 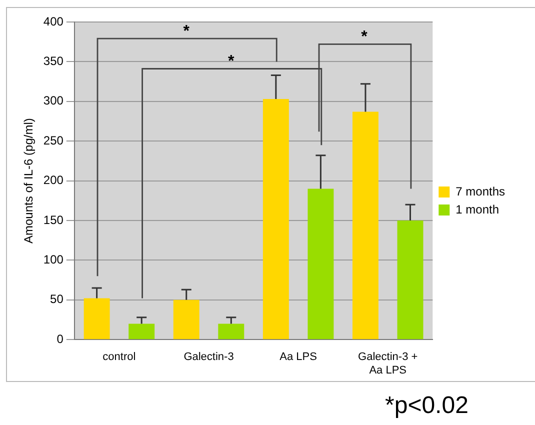 What do you see at coordinates (209, 357) in the screenshot?
I see `x-tick-label: Galectin-3` at bounding box center [209, 357].